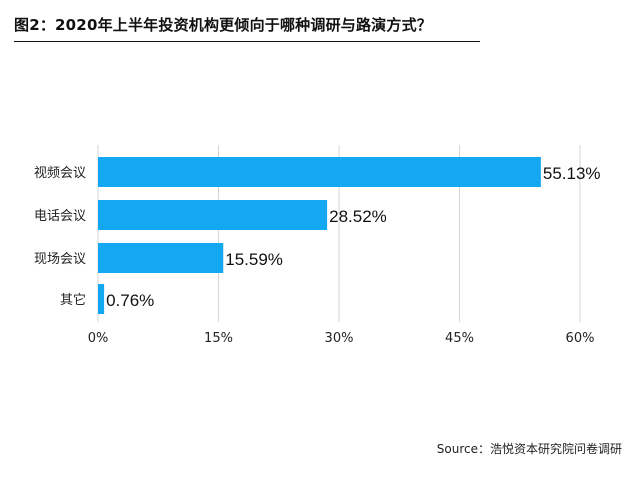 This screenshot has height=480, width=640. I want to click on value-label: 0.76%, so click(130, 300).